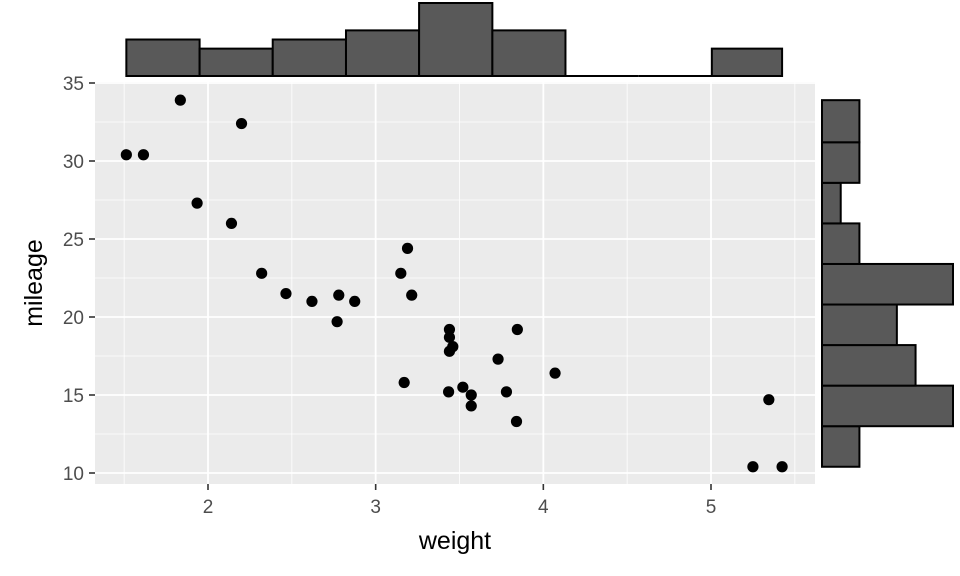 The width and height of the screenshot is (960, 576). What do you see at coordinates (34, 283) in the screenshot?
I see `y-axis-title: mileage` at bounding box center [34, 283].